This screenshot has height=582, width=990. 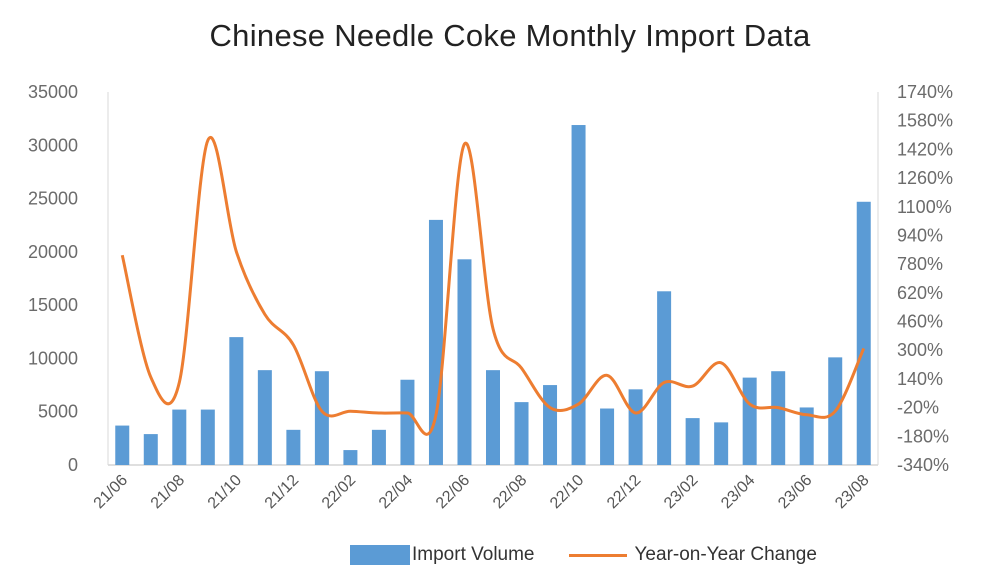 I want to click on y-right-tick-label: 460%, so click(x=920, y=322).